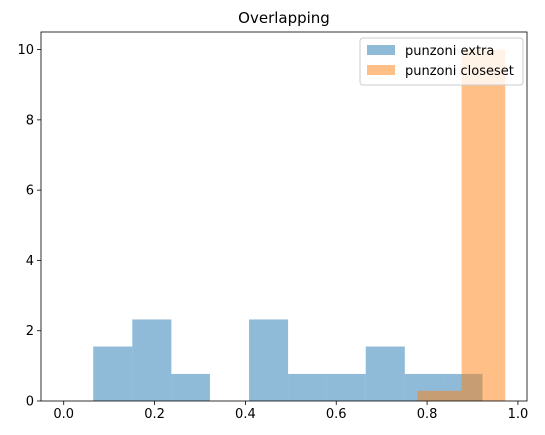 The image size is (545, 435). What do you see at coordinates (30, 261) in the screenshot?
I see `y-tick-label: 4` at bounding box center [30, 261].